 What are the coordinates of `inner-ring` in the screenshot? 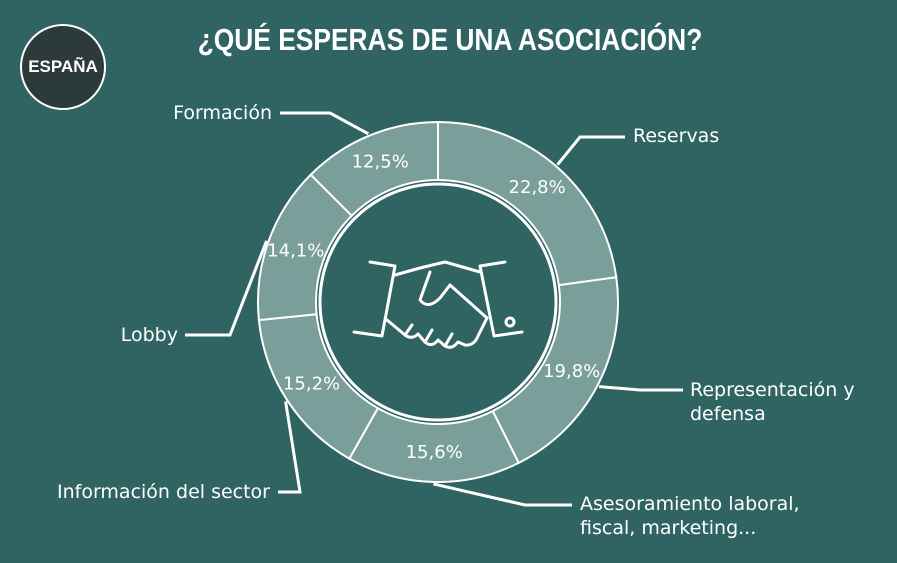 It's located at (438, 302).